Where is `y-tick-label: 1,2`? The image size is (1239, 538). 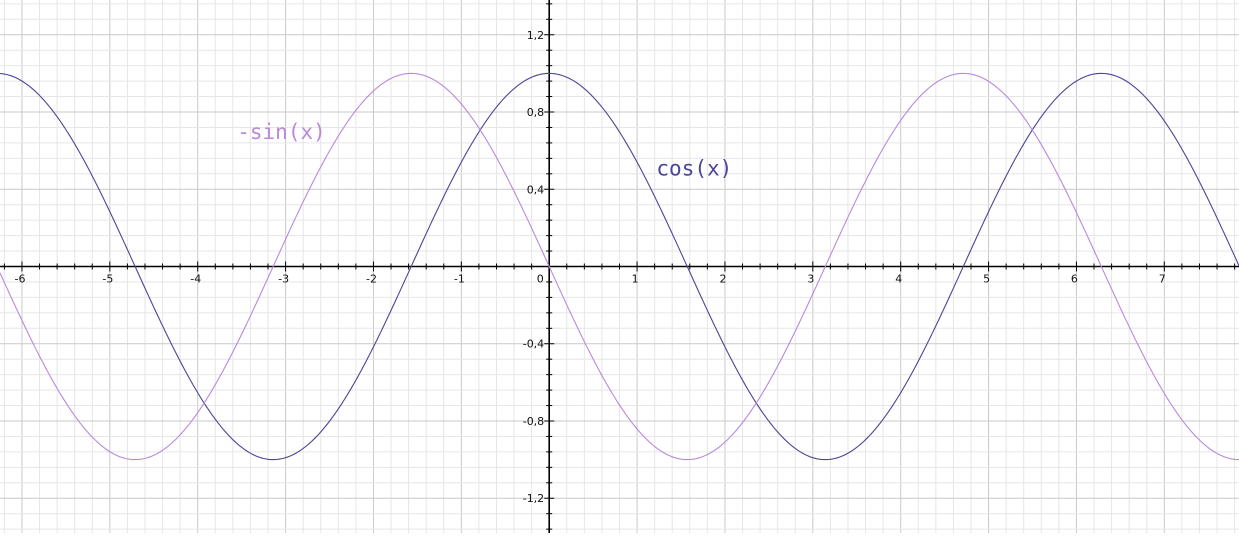 y-tick-label: 1,2 is located at coordinates (536, 35).